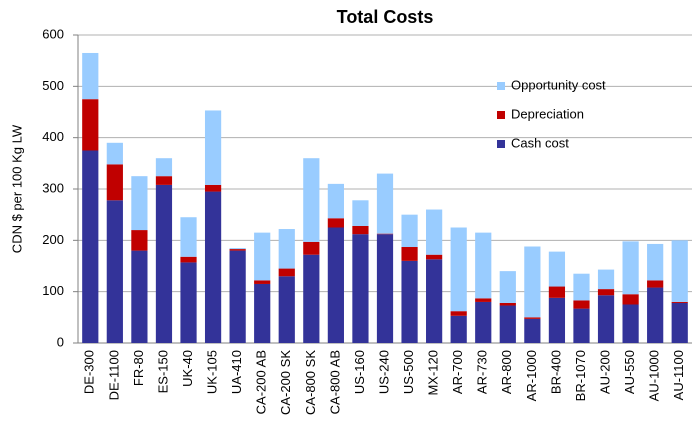 The height and width of the screenshot is (440, 698). What do you see at coordinates (162, 371) in the screenshot?
I see `x-tick-label: ES-150` at bounding box center [162, 371].